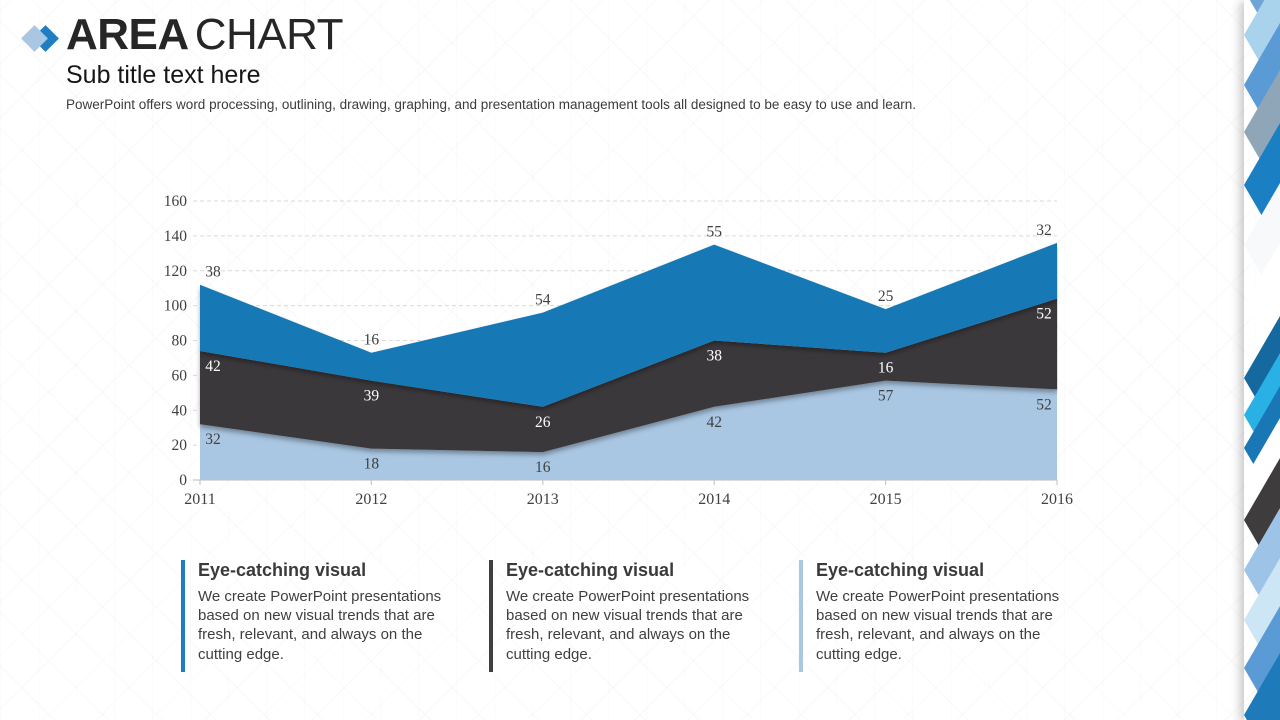 The height and width of the screenshot is (720, 1280). Describe the element at coordinates (180, 341) in the screenshot. I see `svg-text: 80` at that location.